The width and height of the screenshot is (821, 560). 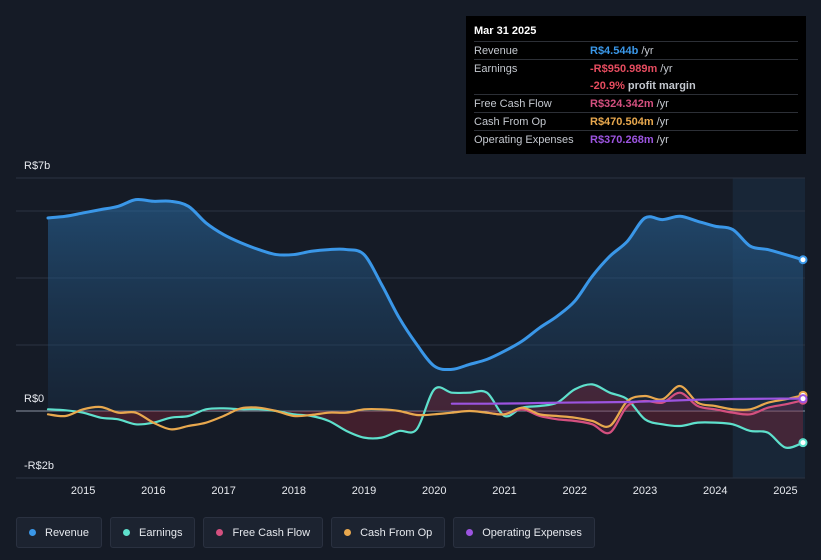 I want to click on x-tick-label: 2024, so click(x=715, y=491).